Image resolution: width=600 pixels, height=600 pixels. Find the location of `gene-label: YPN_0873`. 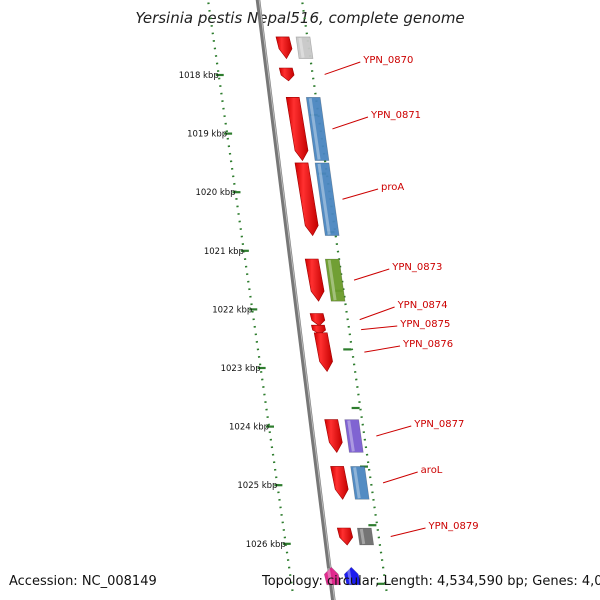

gene-label: YPN_0873 is located at coordinates (416, 267).